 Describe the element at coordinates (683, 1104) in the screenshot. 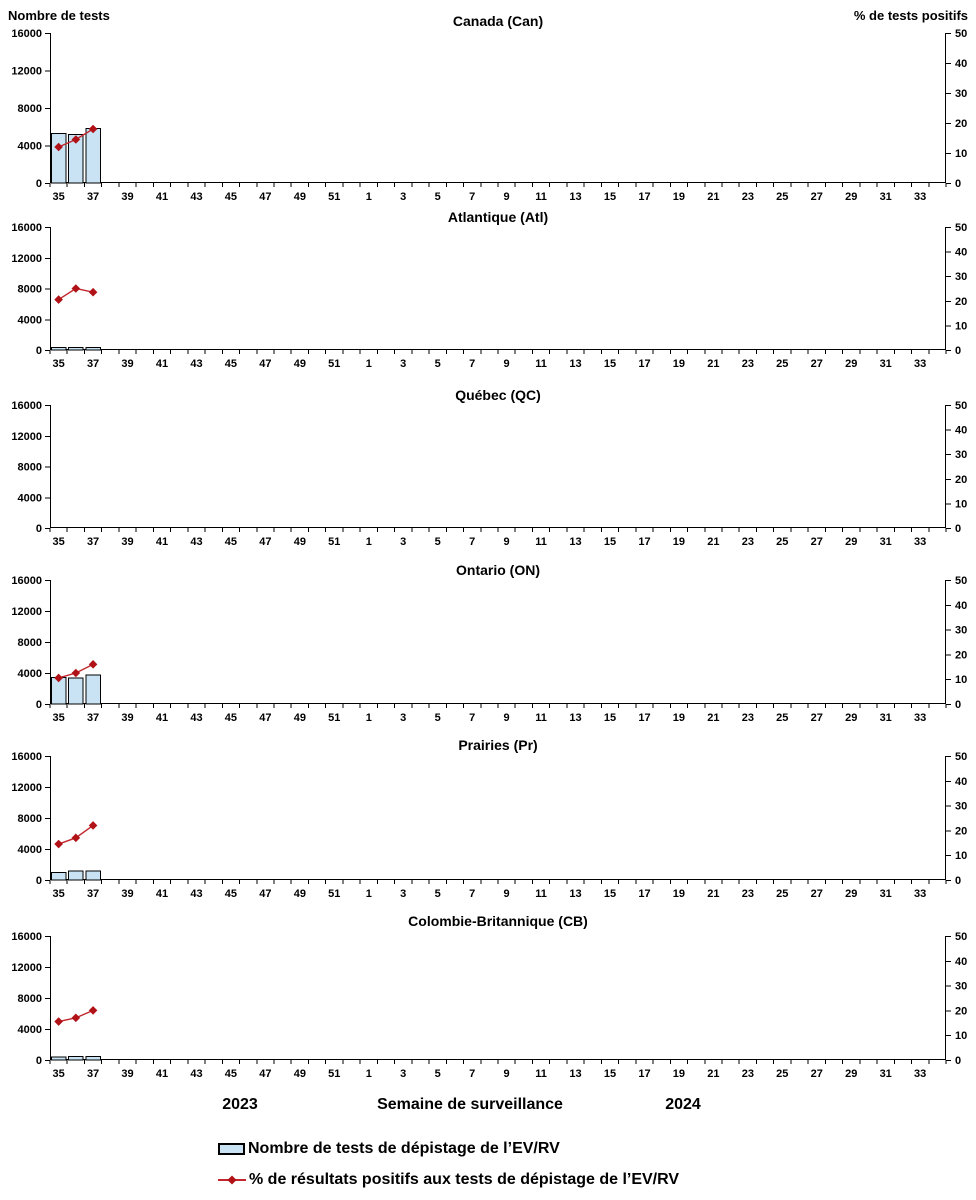

I see `x-axis-year-2024-label: 2024` at that location.